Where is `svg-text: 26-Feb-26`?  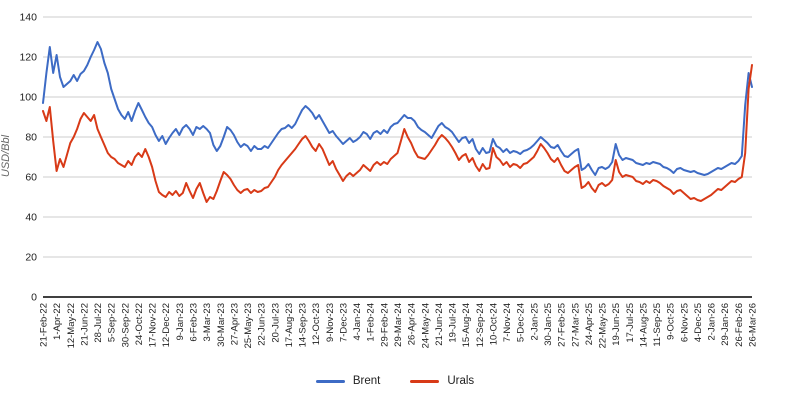 svg-text: 26-Feb-26 is located at coordinates (739, 325).